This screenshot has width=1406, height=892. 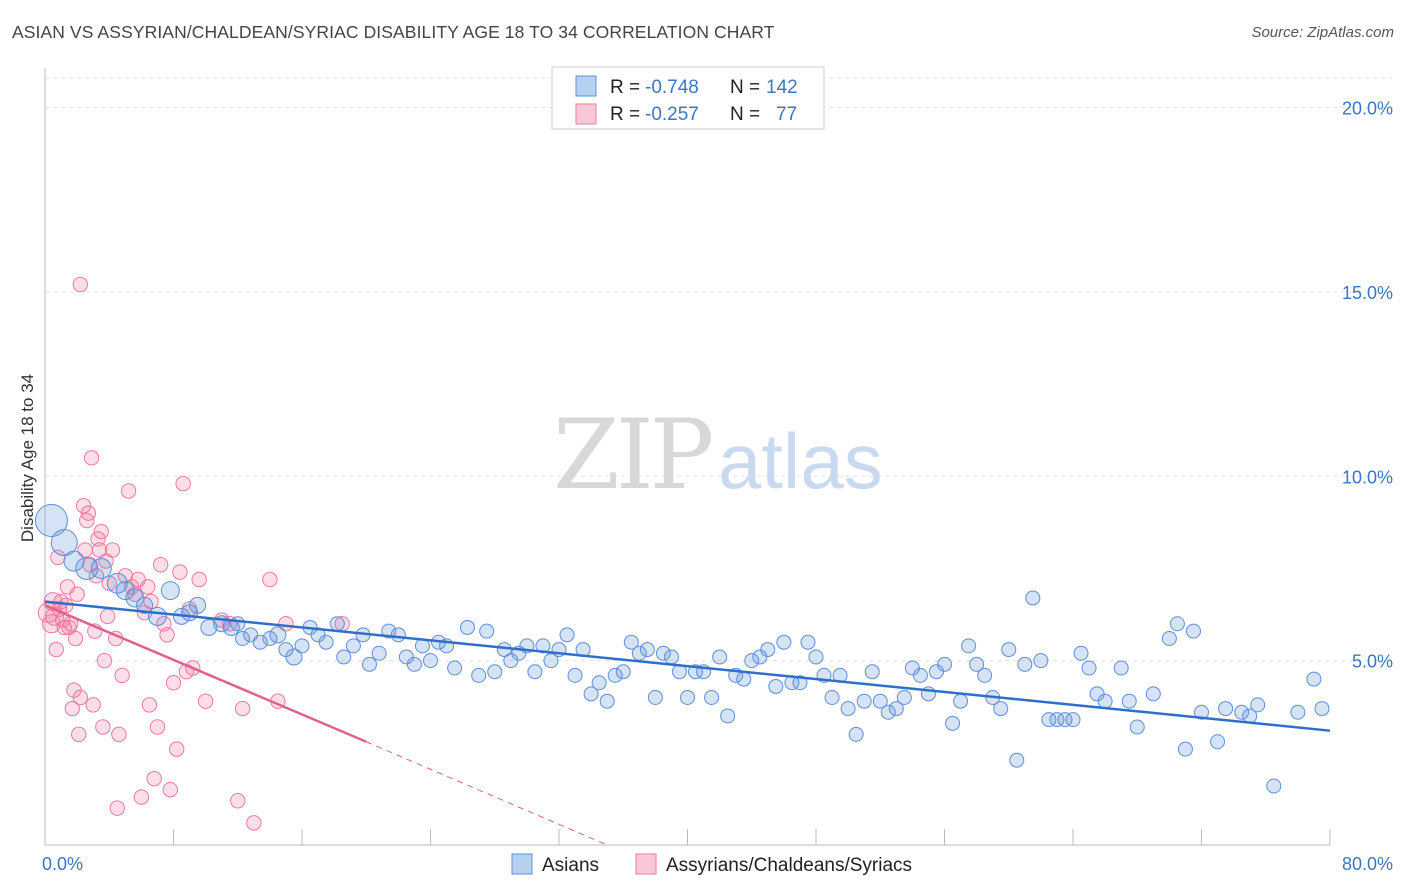 I want to click on legend: R = -0.748 N = 142 R = -0.257 N = 77, so click(x=688, y=98).